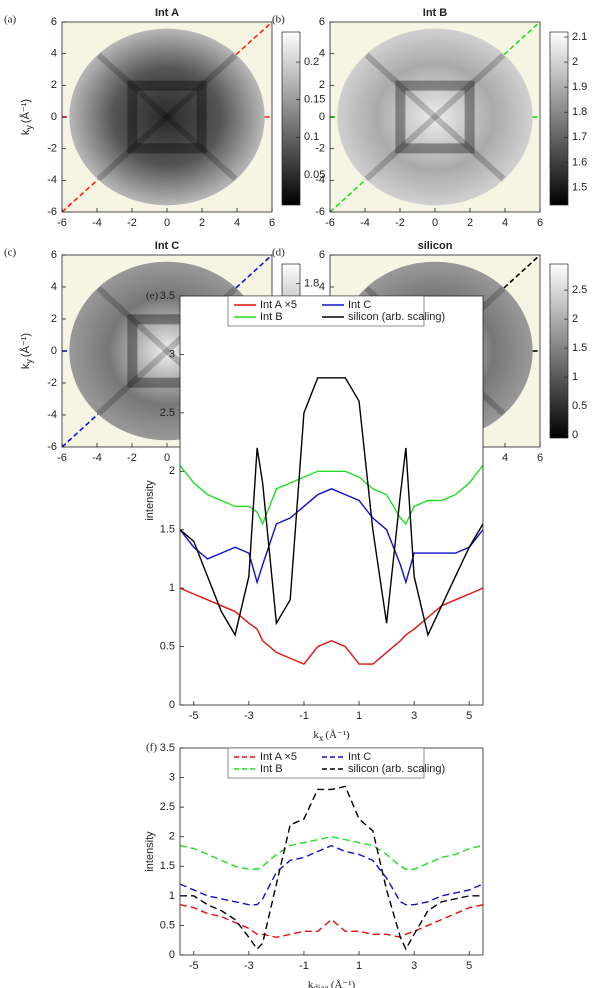 The image size is (592, 988). What do you see at coordinates (167, 748) in the screenshot?
I see `y-tick-label: 3.5` at bounding box center [167, 748].